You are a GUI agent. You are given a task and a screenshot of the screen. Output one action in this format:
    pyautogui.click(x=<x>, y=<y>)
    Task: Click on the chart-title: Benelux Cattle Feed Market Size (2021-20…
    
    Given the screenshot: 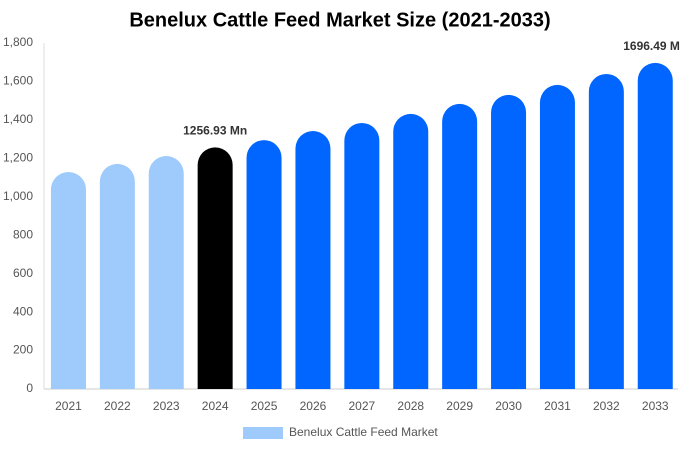 What is the action you would take?
    pyautogui.click(x=339, y=20)
    